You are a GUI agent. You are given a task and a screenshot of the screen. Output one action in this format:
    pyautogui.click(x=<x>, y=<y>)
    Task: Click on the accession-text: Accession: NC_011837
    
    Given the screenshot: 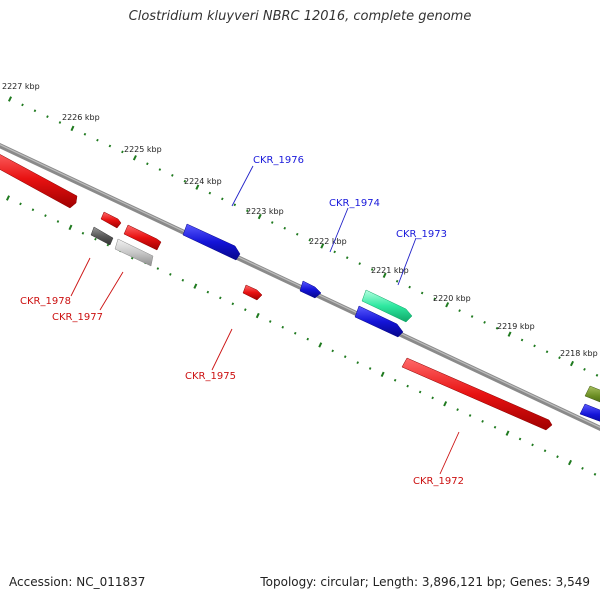 What is the action you would take?
    pyautogui.click(x=77, y=582)
    